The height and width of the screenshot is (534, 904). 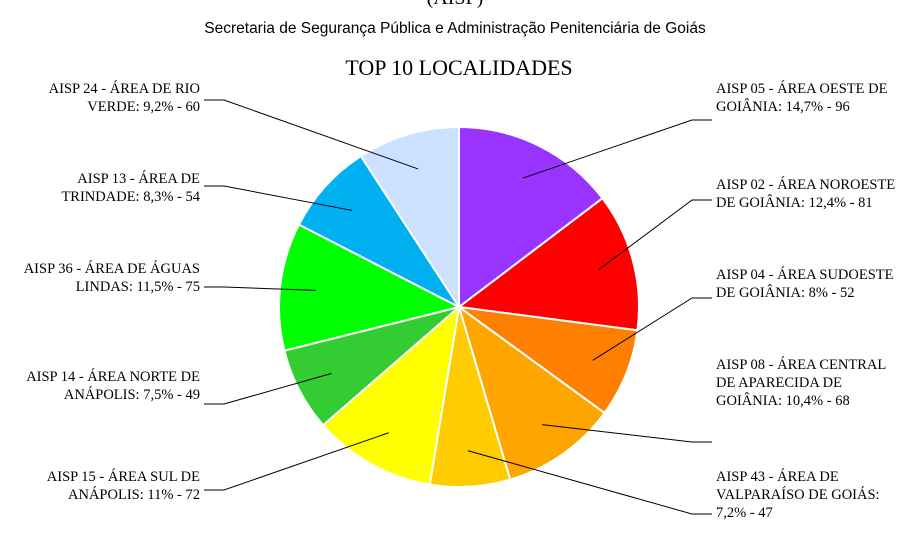 What do you see at coordinates (130, 188) in the screenshot?
I see `slice-label: AISP 13 - ÁREA DE TRINDADE: 8,3% - 54` at bounding box center [130, 188].